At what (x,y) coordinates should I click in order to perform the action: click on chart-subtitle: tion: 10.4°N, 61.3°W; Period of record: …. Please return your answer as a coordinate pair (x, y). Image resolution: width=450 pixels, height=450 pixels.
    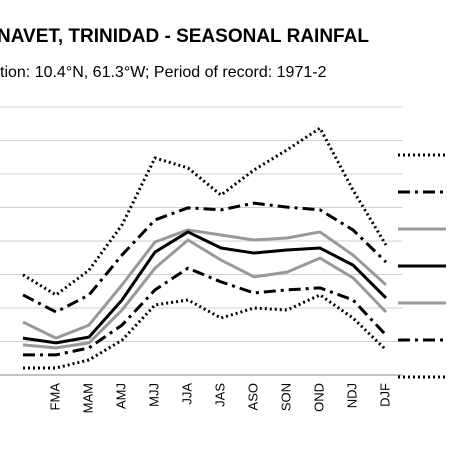
    Looking at the image, I should click on (163, 72).